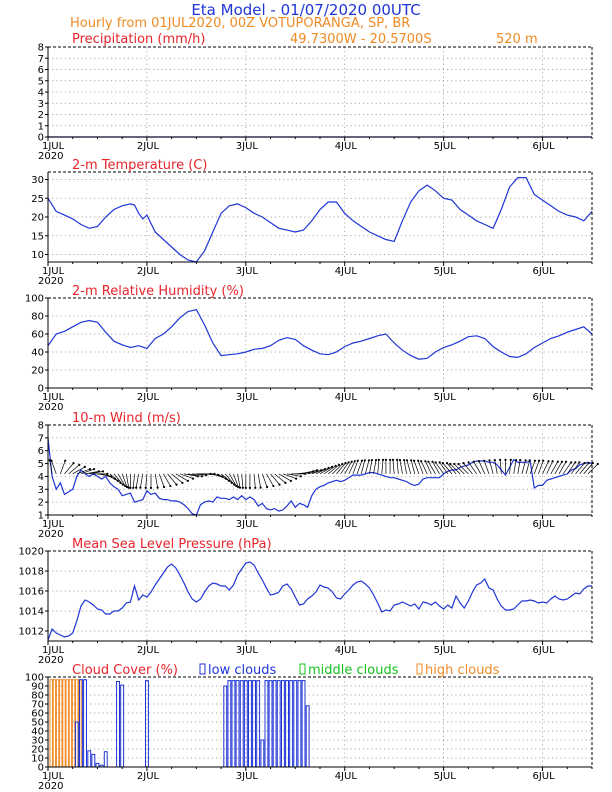 This screenshot has width=612, height=792. What do you see at coordinates (41, 451) in the screenshot?
I see `y-tick-label: 6` at bounding box center [41, 451].